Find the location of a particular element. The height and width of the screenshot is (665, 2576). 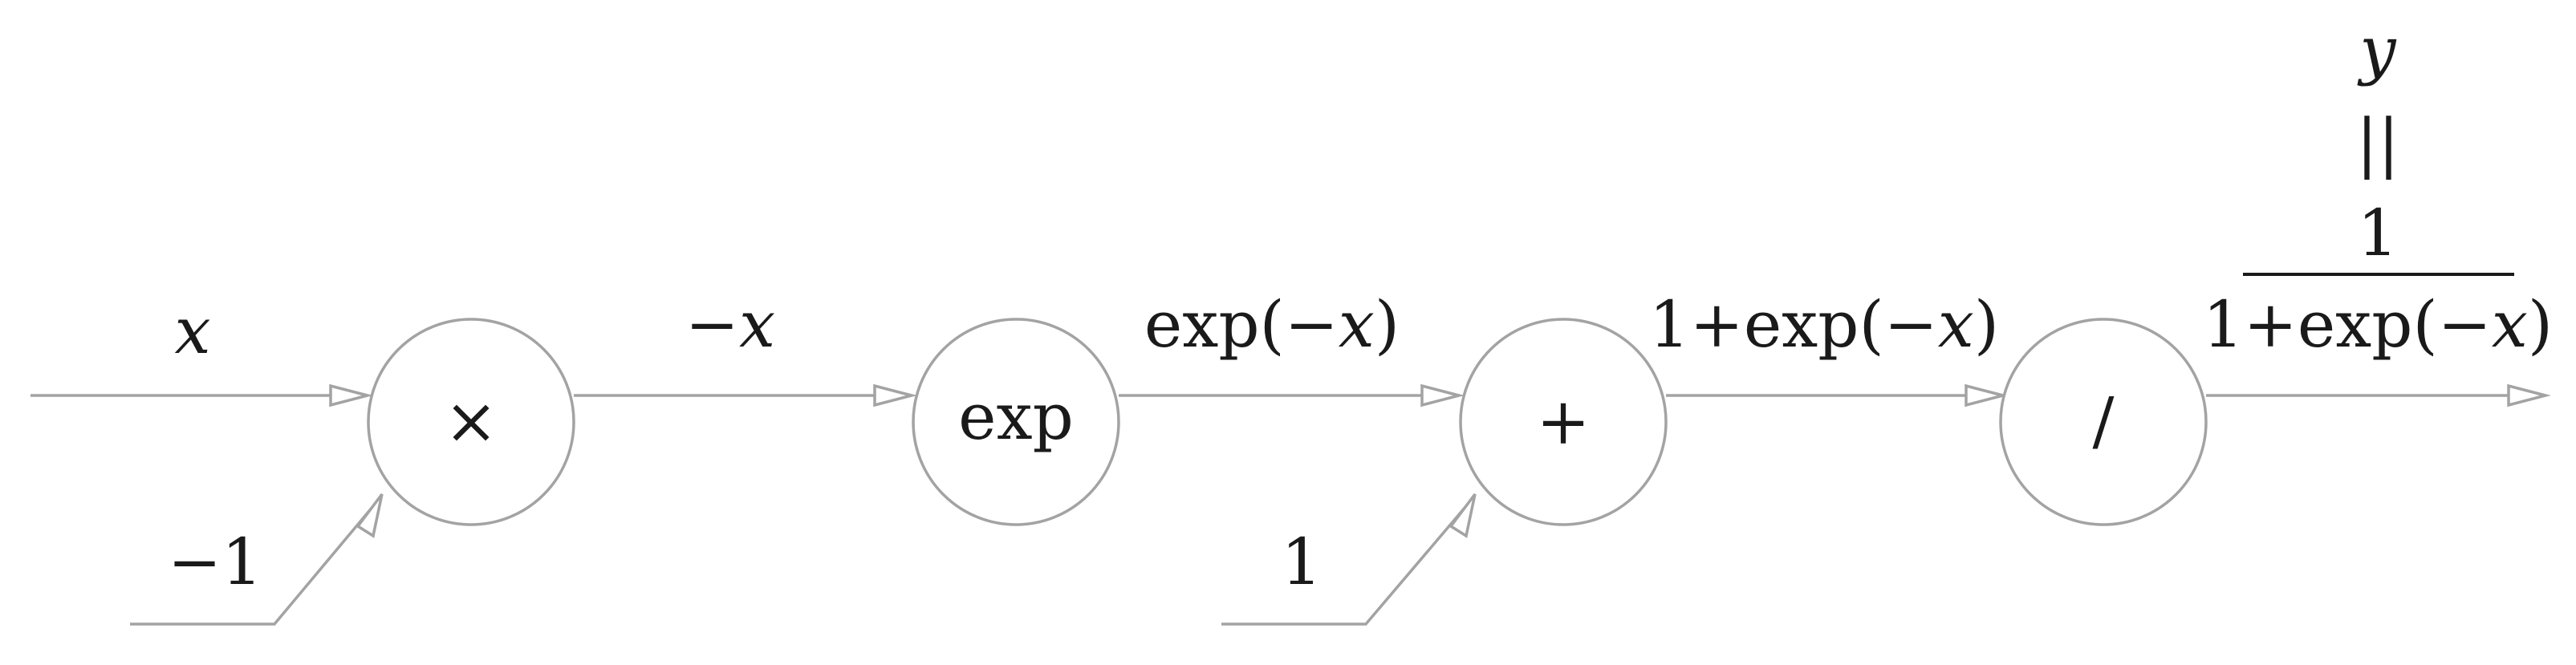

label-input-x: x is located at coordinates (192, 331).